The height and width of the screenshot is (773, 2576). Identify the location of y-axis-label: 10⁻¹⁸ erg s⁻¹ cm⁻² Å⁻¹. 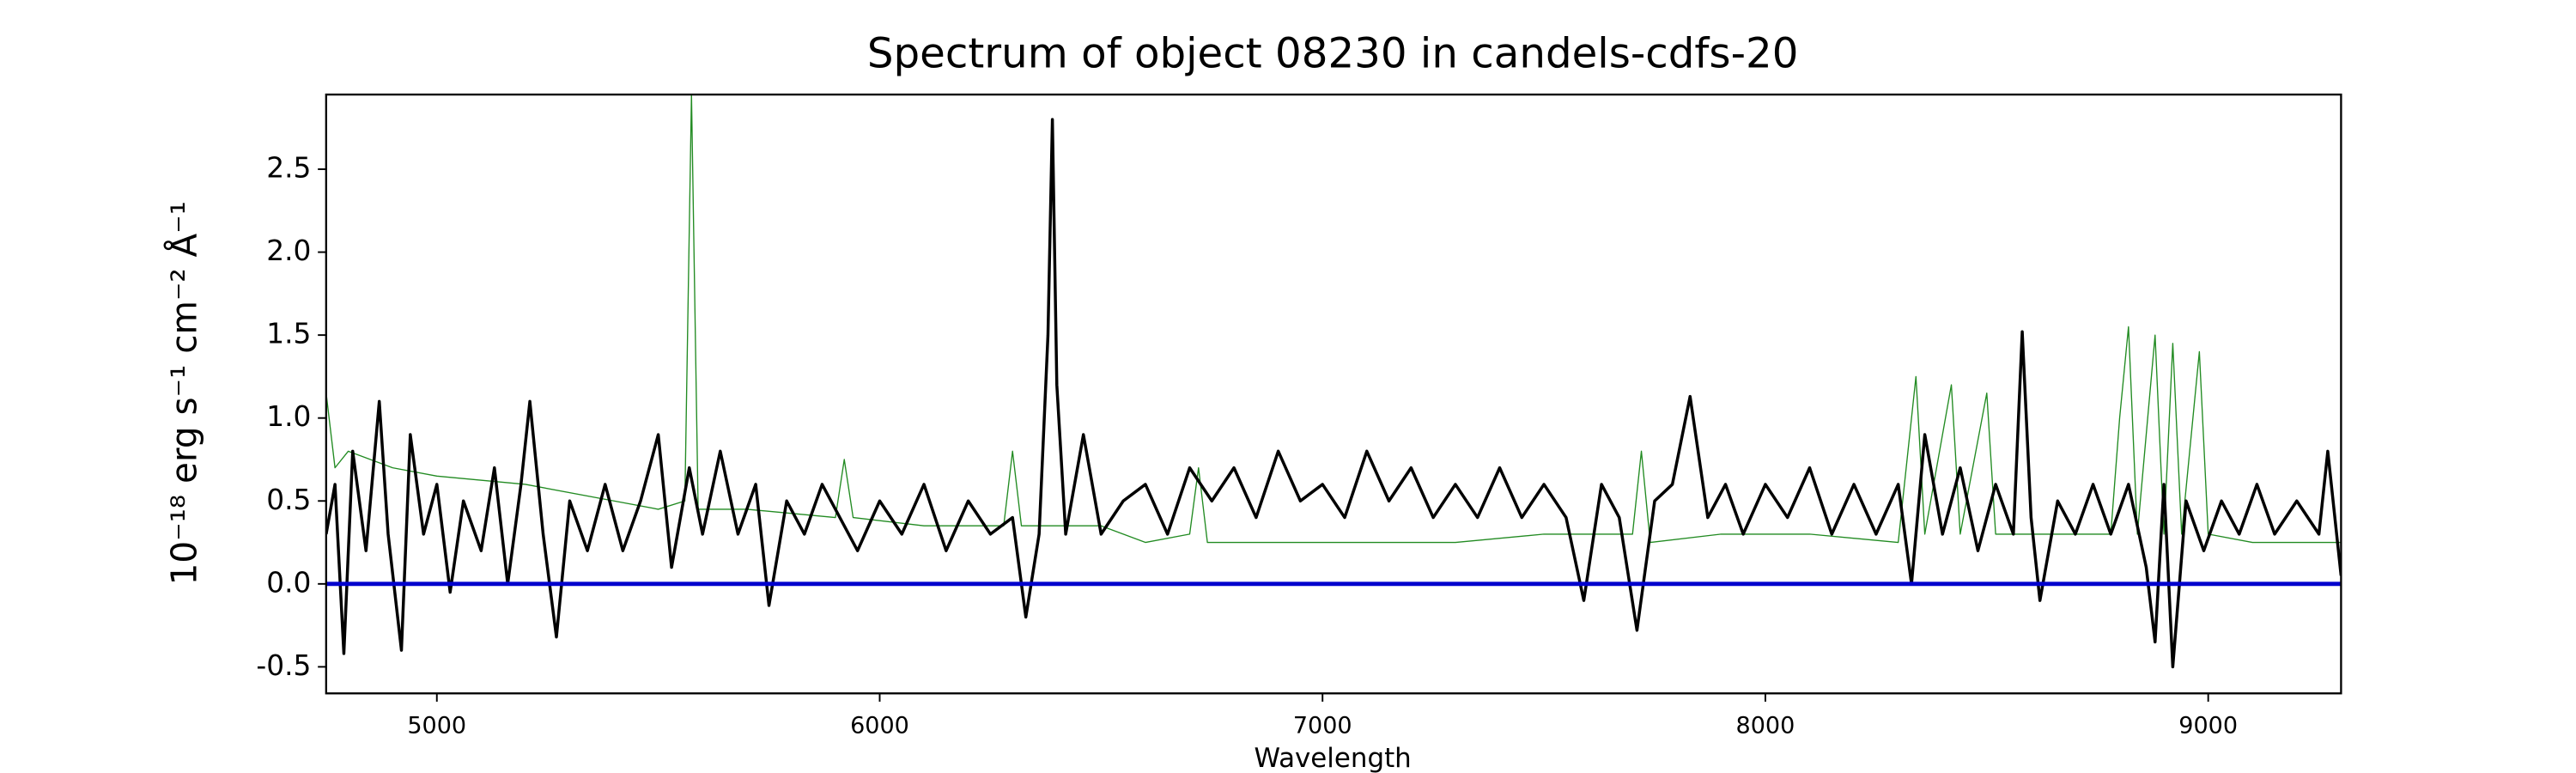
(185, 393).